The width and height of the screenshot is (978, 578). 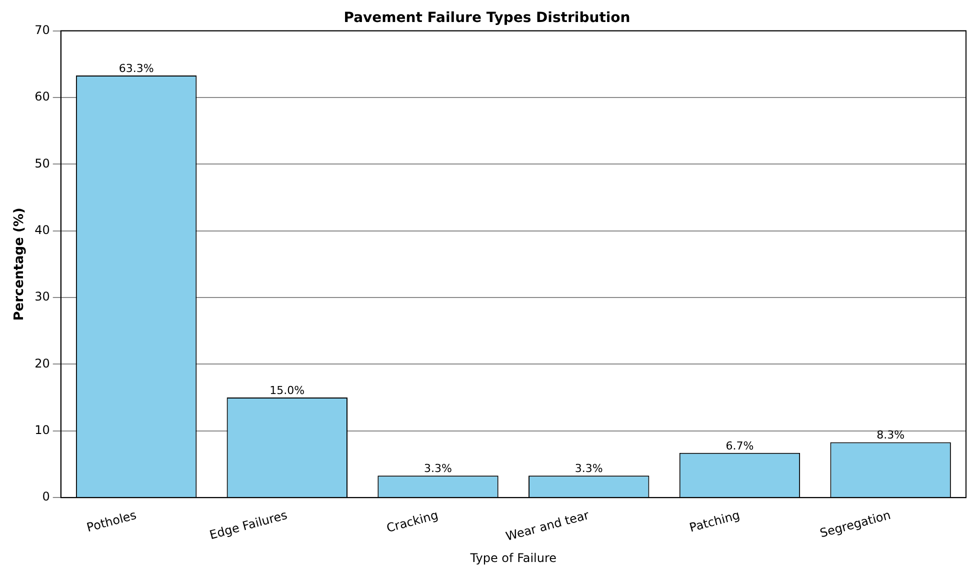 I want to click on y-tick-label: 40, so click(x=42, y=229).